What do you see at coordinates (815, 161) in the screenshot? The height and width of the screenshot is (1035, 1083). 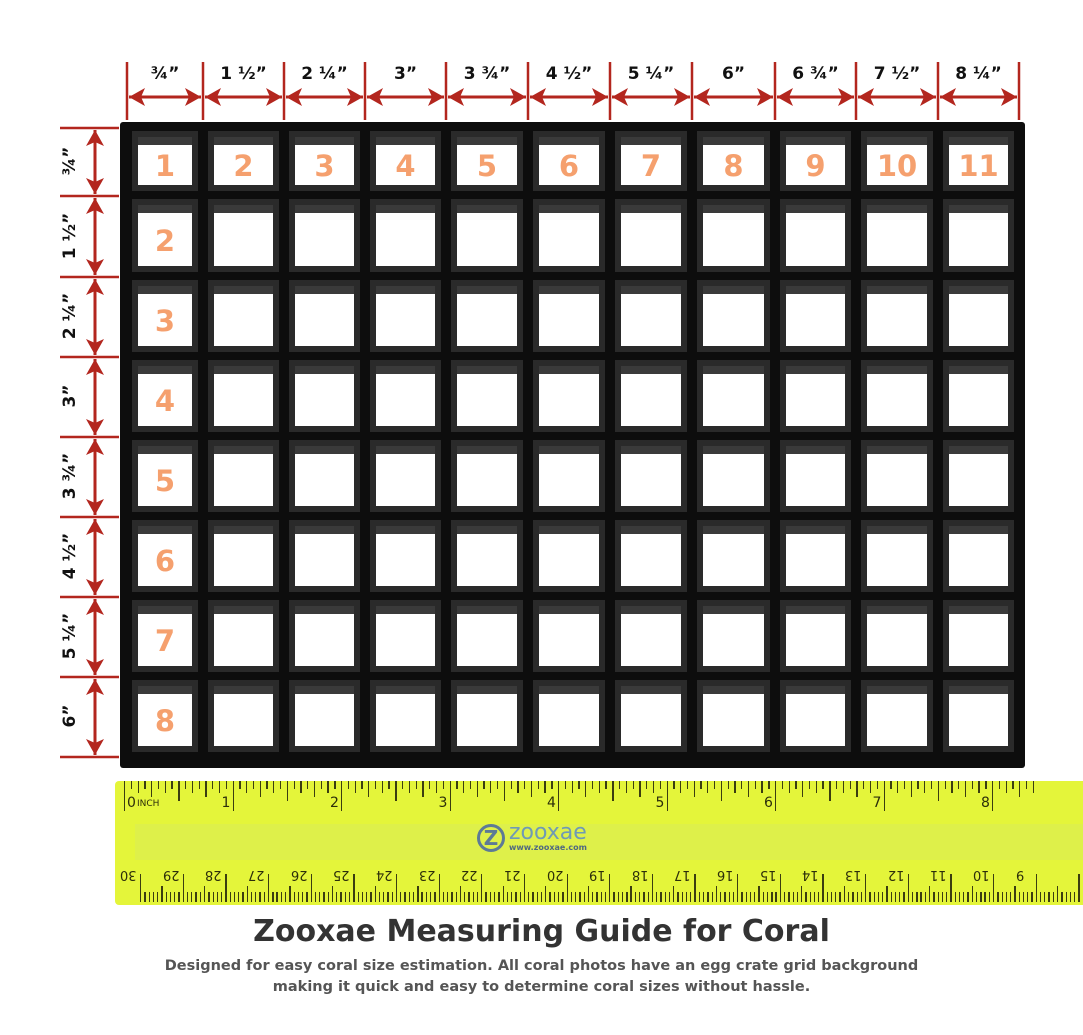 I see `grid-cell: 9` at bounding box center [815, 161].